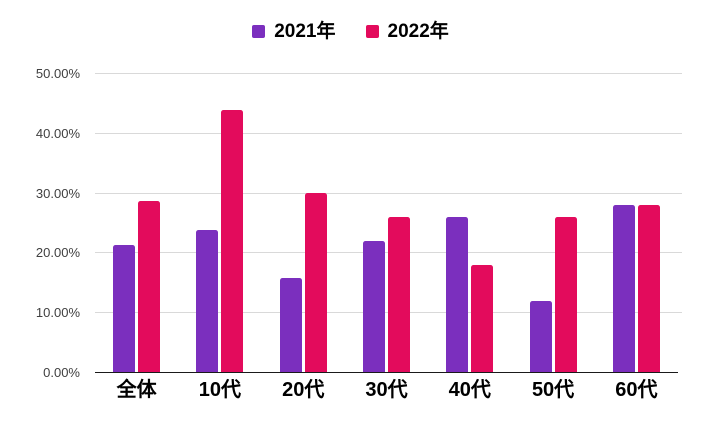 The image size is (701, 434). I want to click on bar-group-3: 30代, so click(386, 237).